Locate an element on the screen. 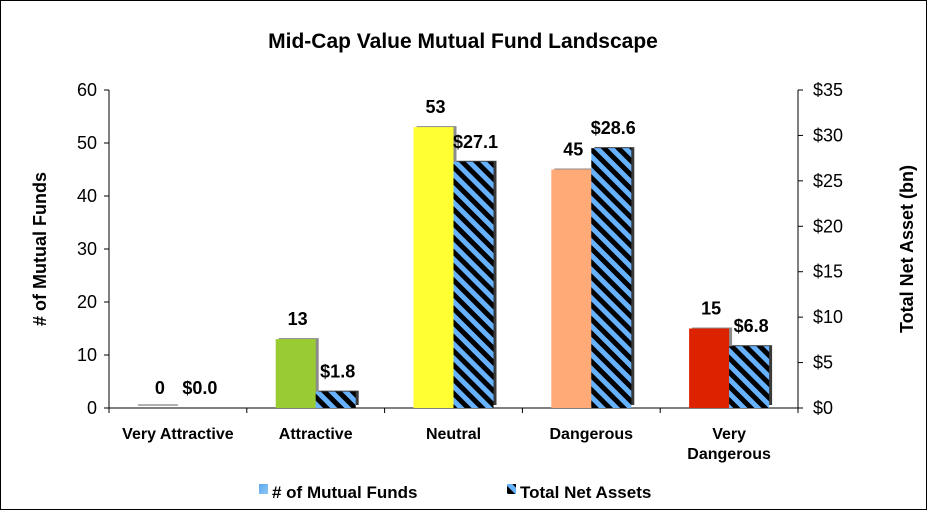 This screenshot has width=927, height=510. y-left-tick-label: 0 is located at coordinates (92, 408).